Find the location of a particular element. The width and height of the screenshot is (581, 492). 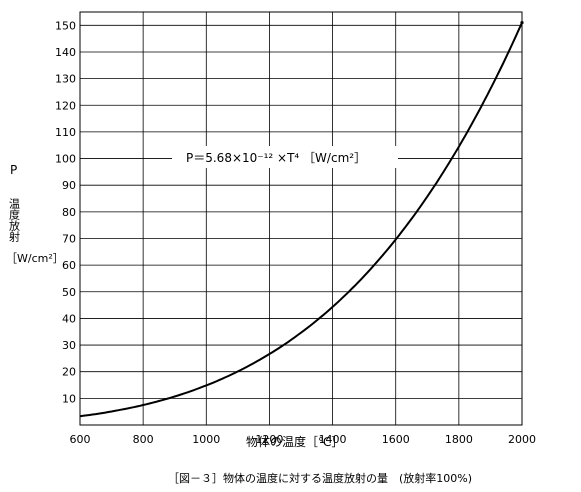

x-tick-label: 600 is located at coordinates (80, 439).